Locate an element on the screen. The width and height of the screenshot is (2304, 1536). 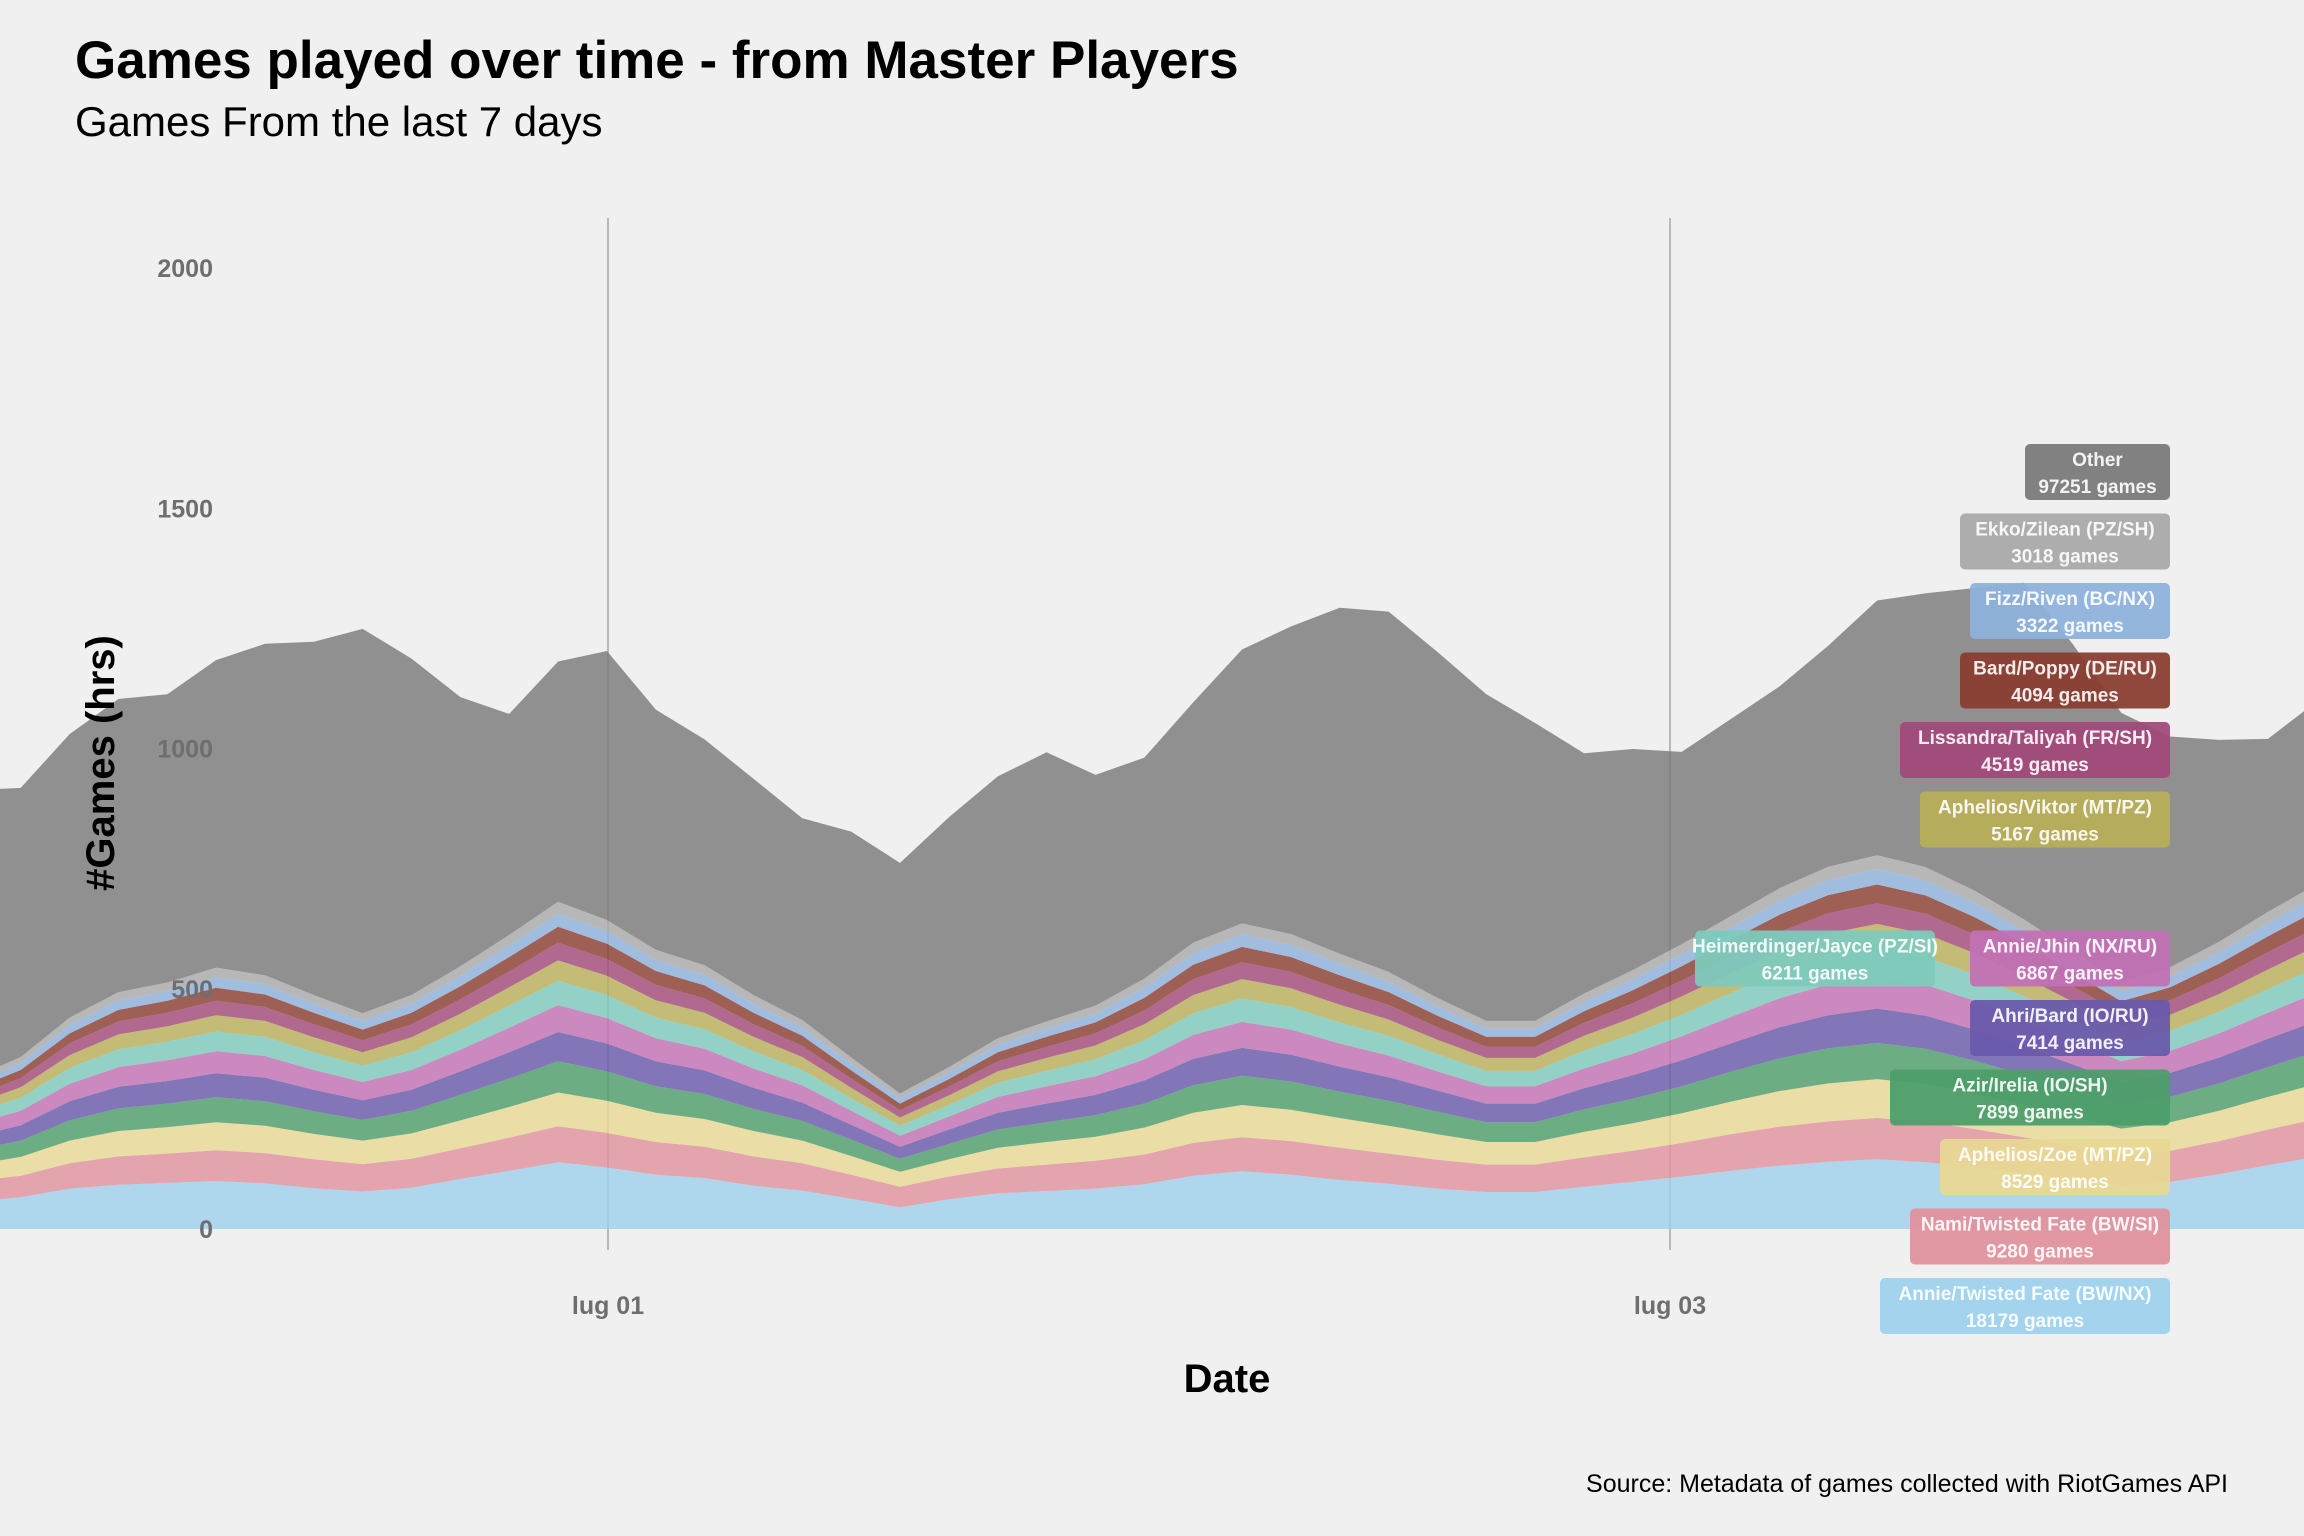
label-annie-jhin-nx-ru: Annie/Jhin (NX/RU) 6867 games is located at coordinates (2070, 958).